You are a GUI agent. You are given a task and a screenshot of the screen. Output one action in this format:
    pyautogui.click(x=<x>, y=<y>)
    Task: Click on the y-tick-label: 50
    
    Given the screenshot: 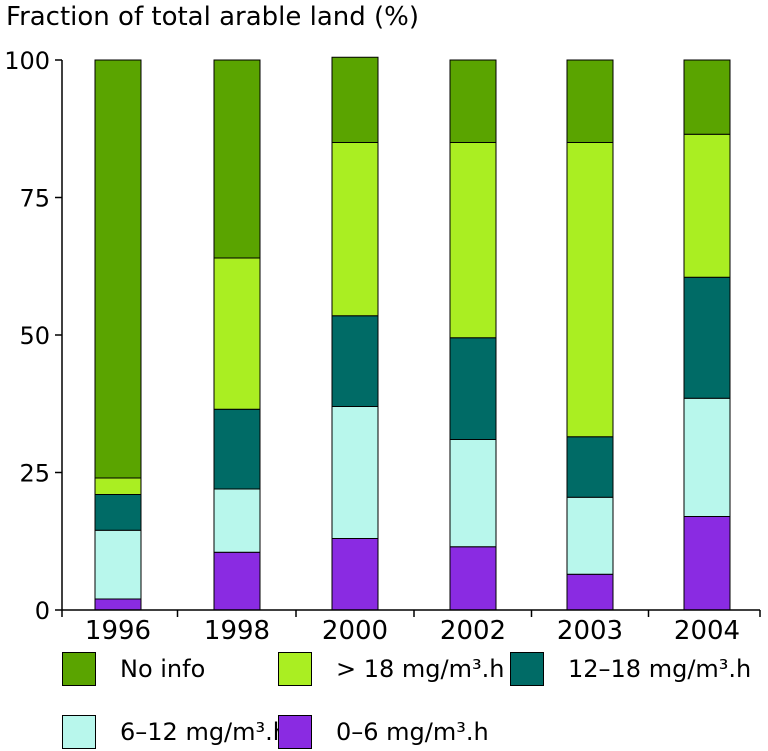 What is the action you would take?
    pyautogui.click(x=34, y=336)
    